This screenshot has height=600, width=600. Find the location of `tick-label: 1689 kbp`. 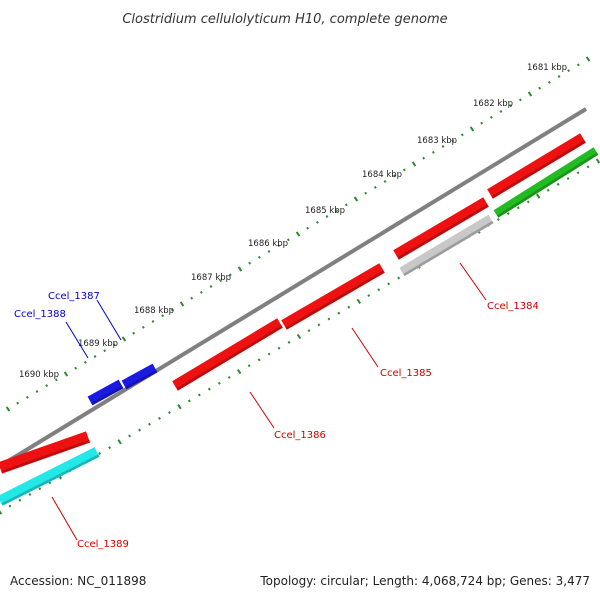

tick-label: 1689 kbp is located at coordinates (98, 344).